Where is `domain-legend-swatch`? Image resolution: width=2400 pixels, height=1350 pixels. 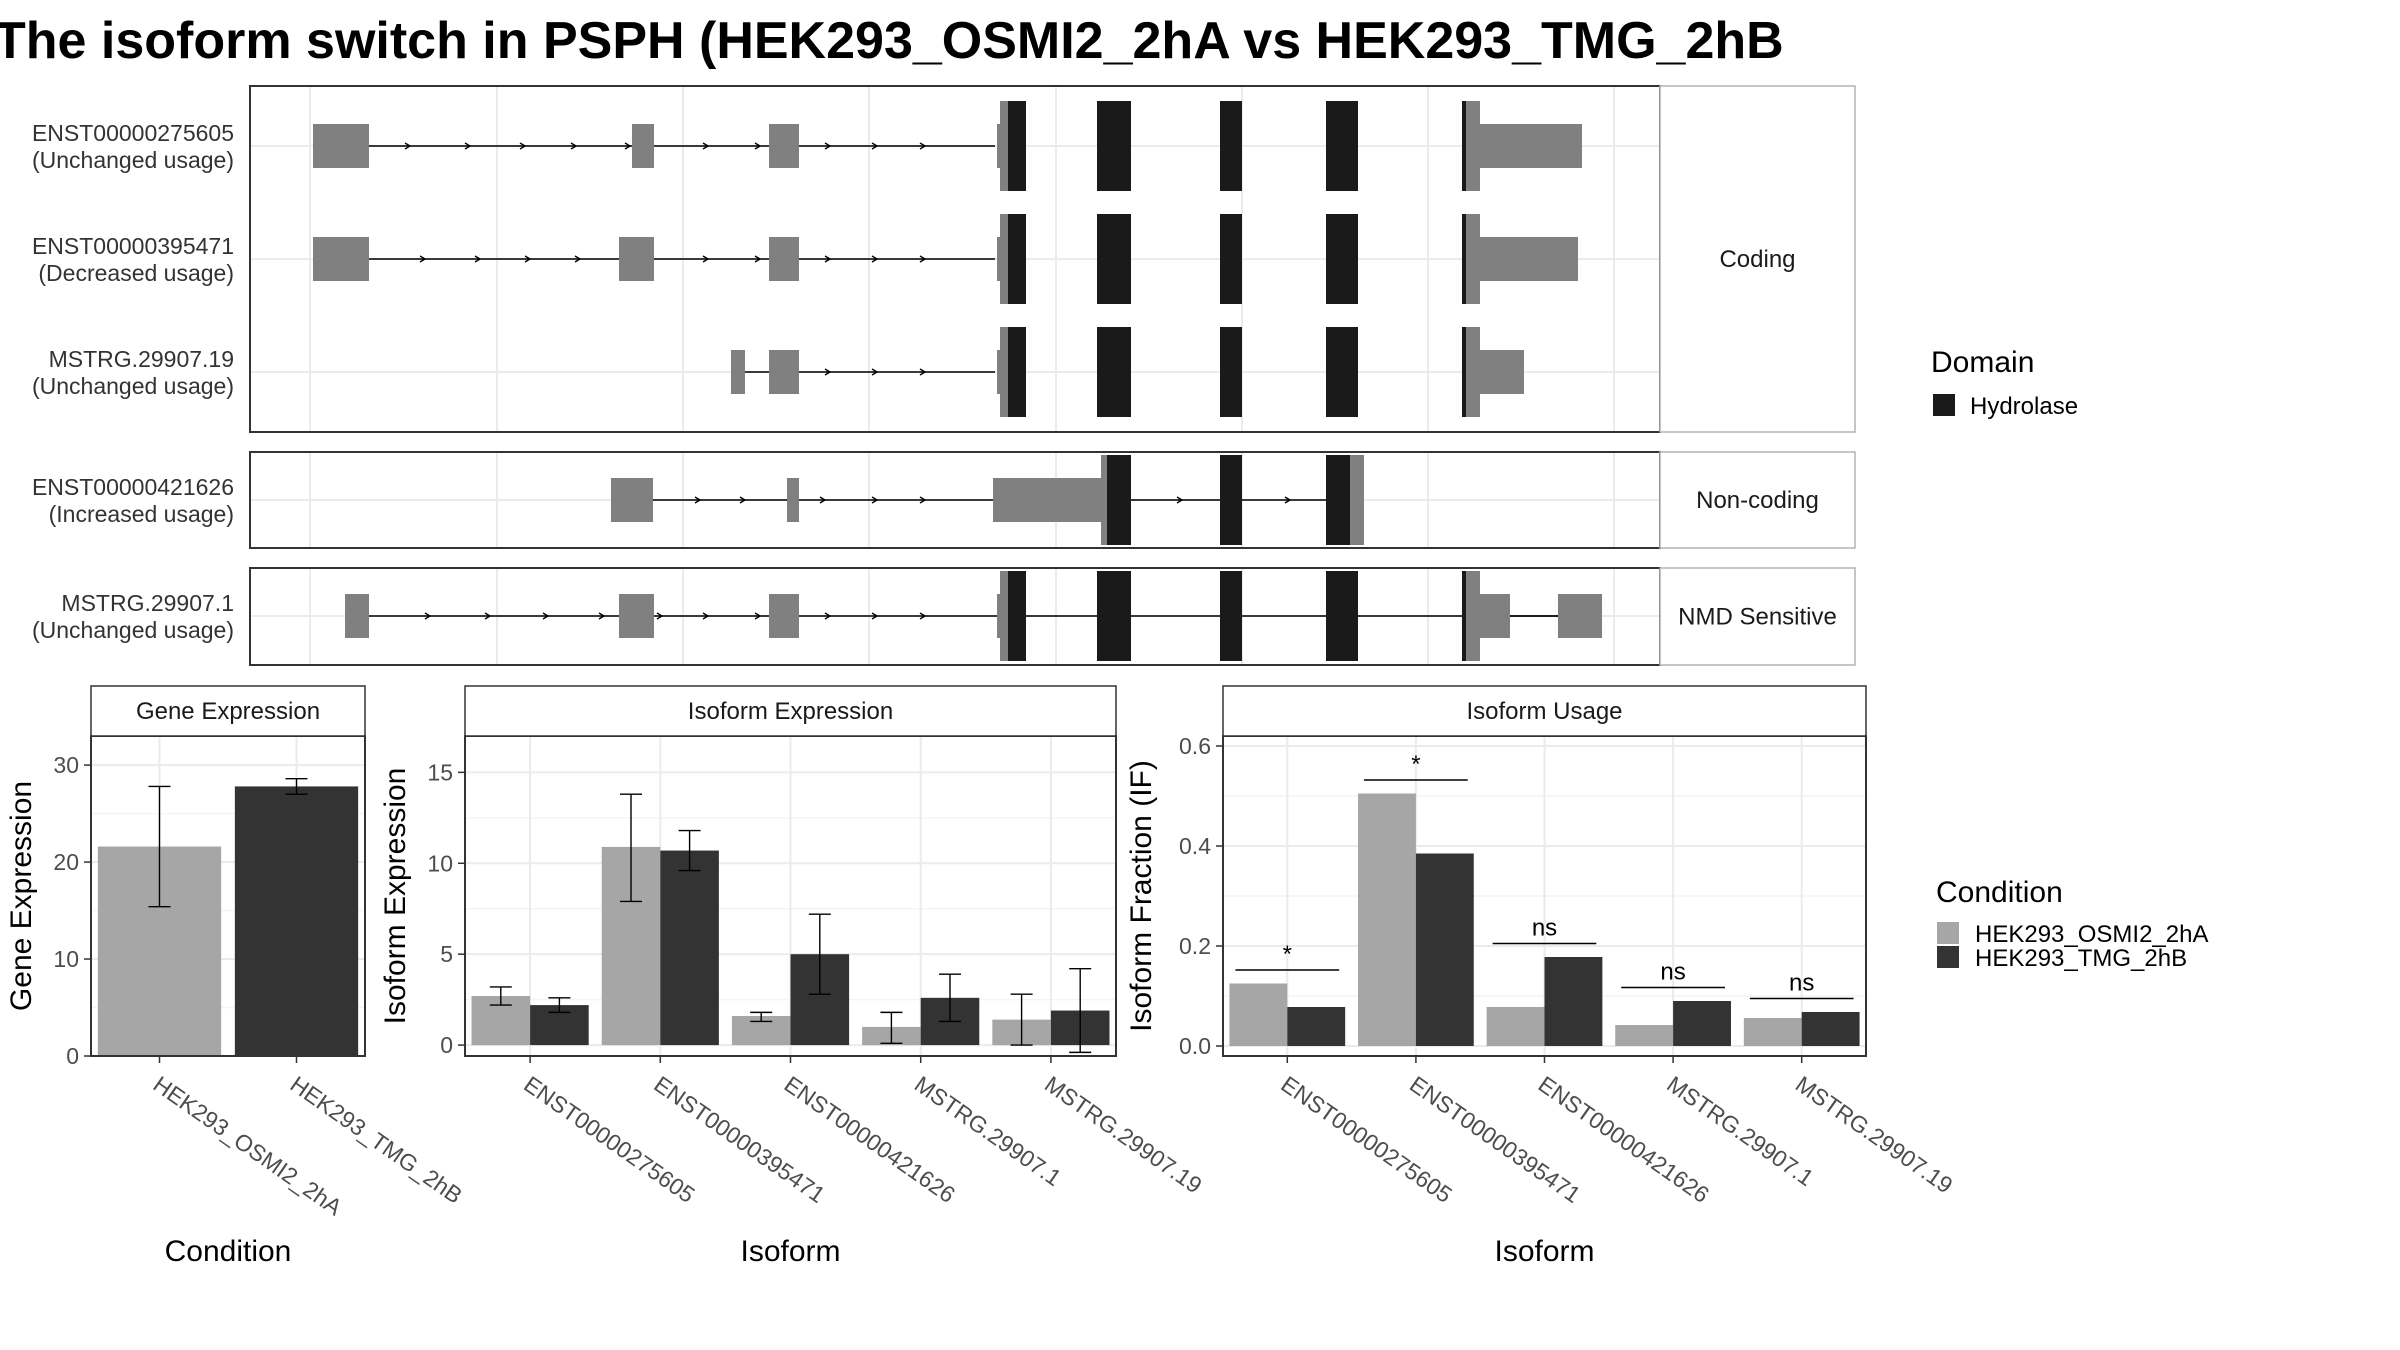
domain-legend-swatch is located at coordinates (1944, 405).